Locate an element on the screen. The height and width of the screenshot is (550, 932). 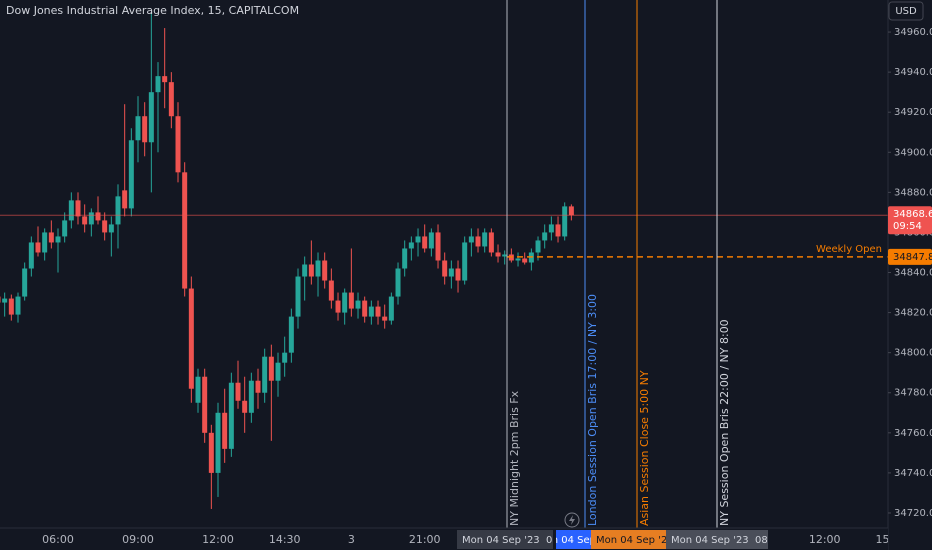
event-time-box: Mon 04 Sep '23 00:00 is located at coordinates (516, 539).